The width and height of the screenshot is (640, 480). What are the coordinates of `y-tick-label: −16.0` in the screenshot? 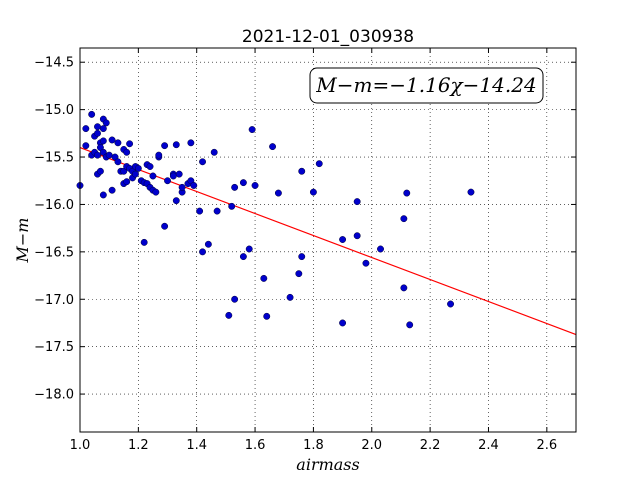 It's located at (54, 205).